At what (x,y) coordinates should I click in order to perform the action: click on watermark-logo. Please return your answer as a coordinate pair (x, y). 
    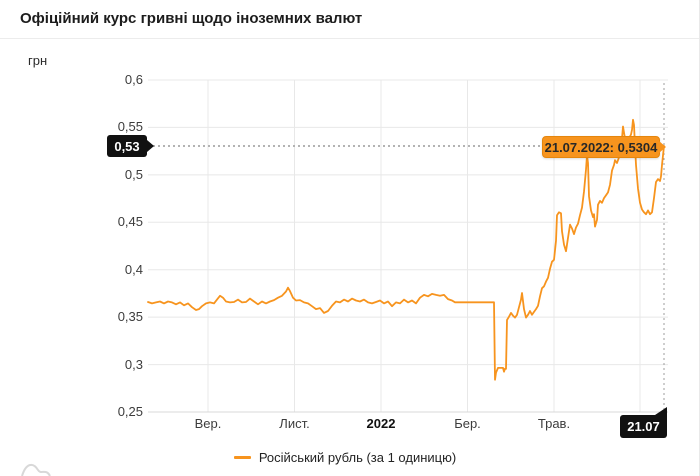
    Looking at the image, I should click on (36, 469).